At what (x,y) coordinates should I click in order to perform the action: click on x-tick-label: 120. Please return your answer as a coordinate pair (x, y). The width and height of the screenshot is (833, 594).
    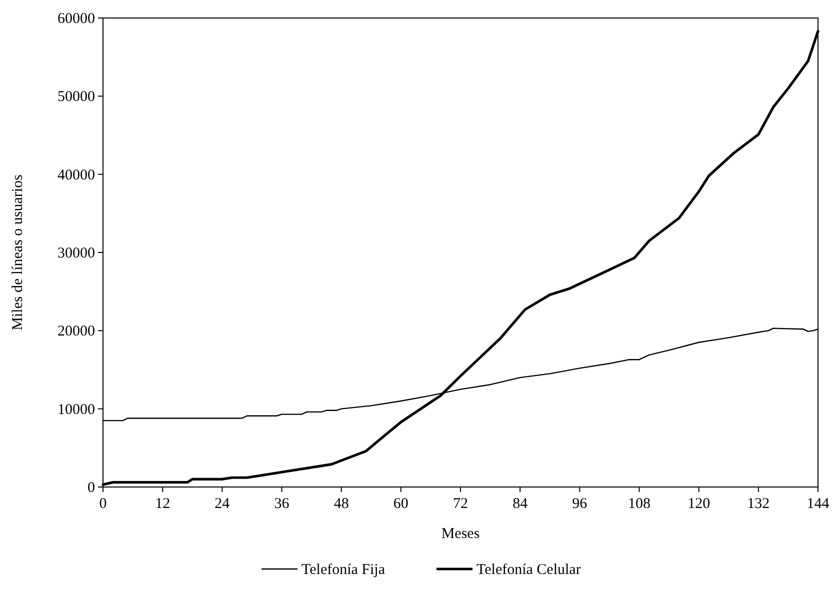
    Looking at the image, I should click on (699, 504).